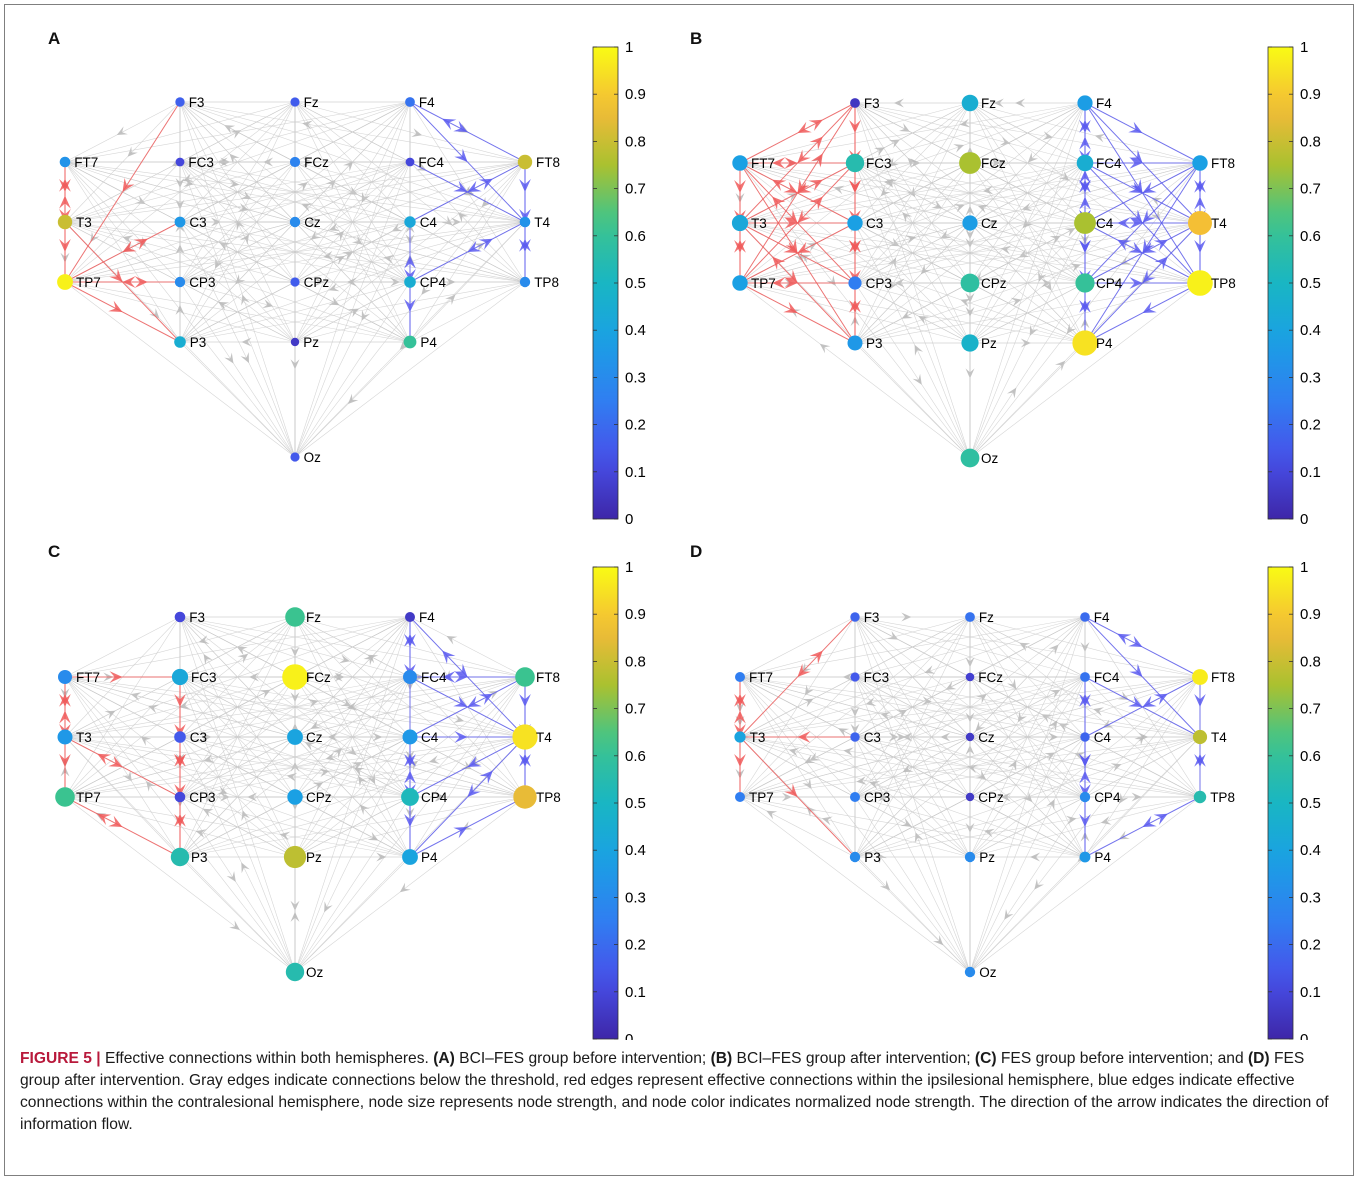  I want to click on node-TP8, so click(525, 282).